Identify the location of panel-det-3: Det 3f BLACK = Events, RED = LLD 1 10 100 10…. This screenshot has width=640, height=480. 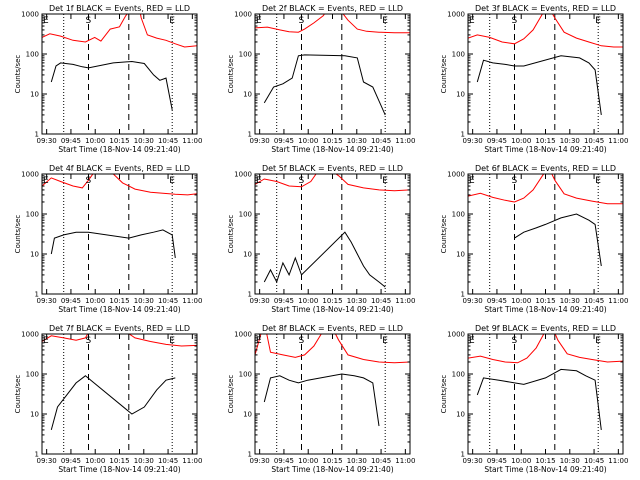
(534, 79).